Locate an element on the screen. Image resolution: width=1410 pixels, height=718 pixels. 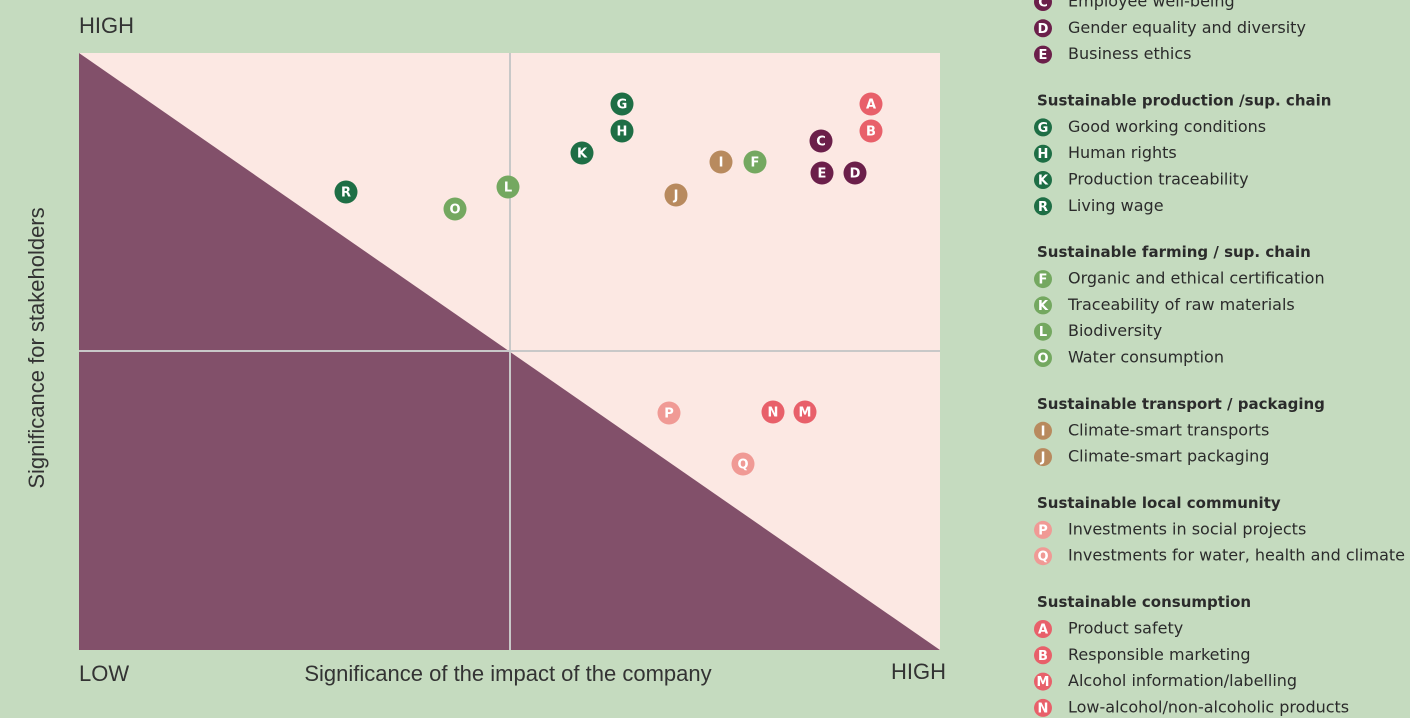
y-label: Significance for stakeholders is located at coordinates (36, 347).